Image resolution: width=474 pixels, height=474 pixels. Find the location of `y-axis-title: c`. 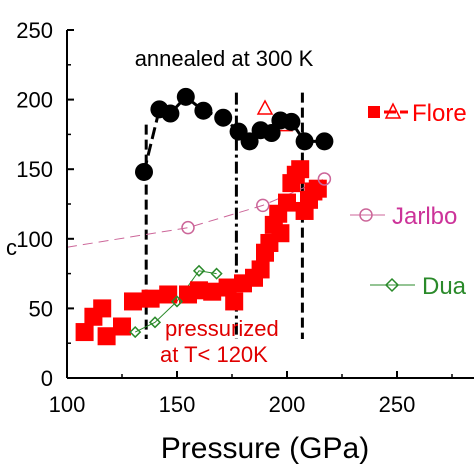

y-axis-title: c is located at coordinates (11, 247).